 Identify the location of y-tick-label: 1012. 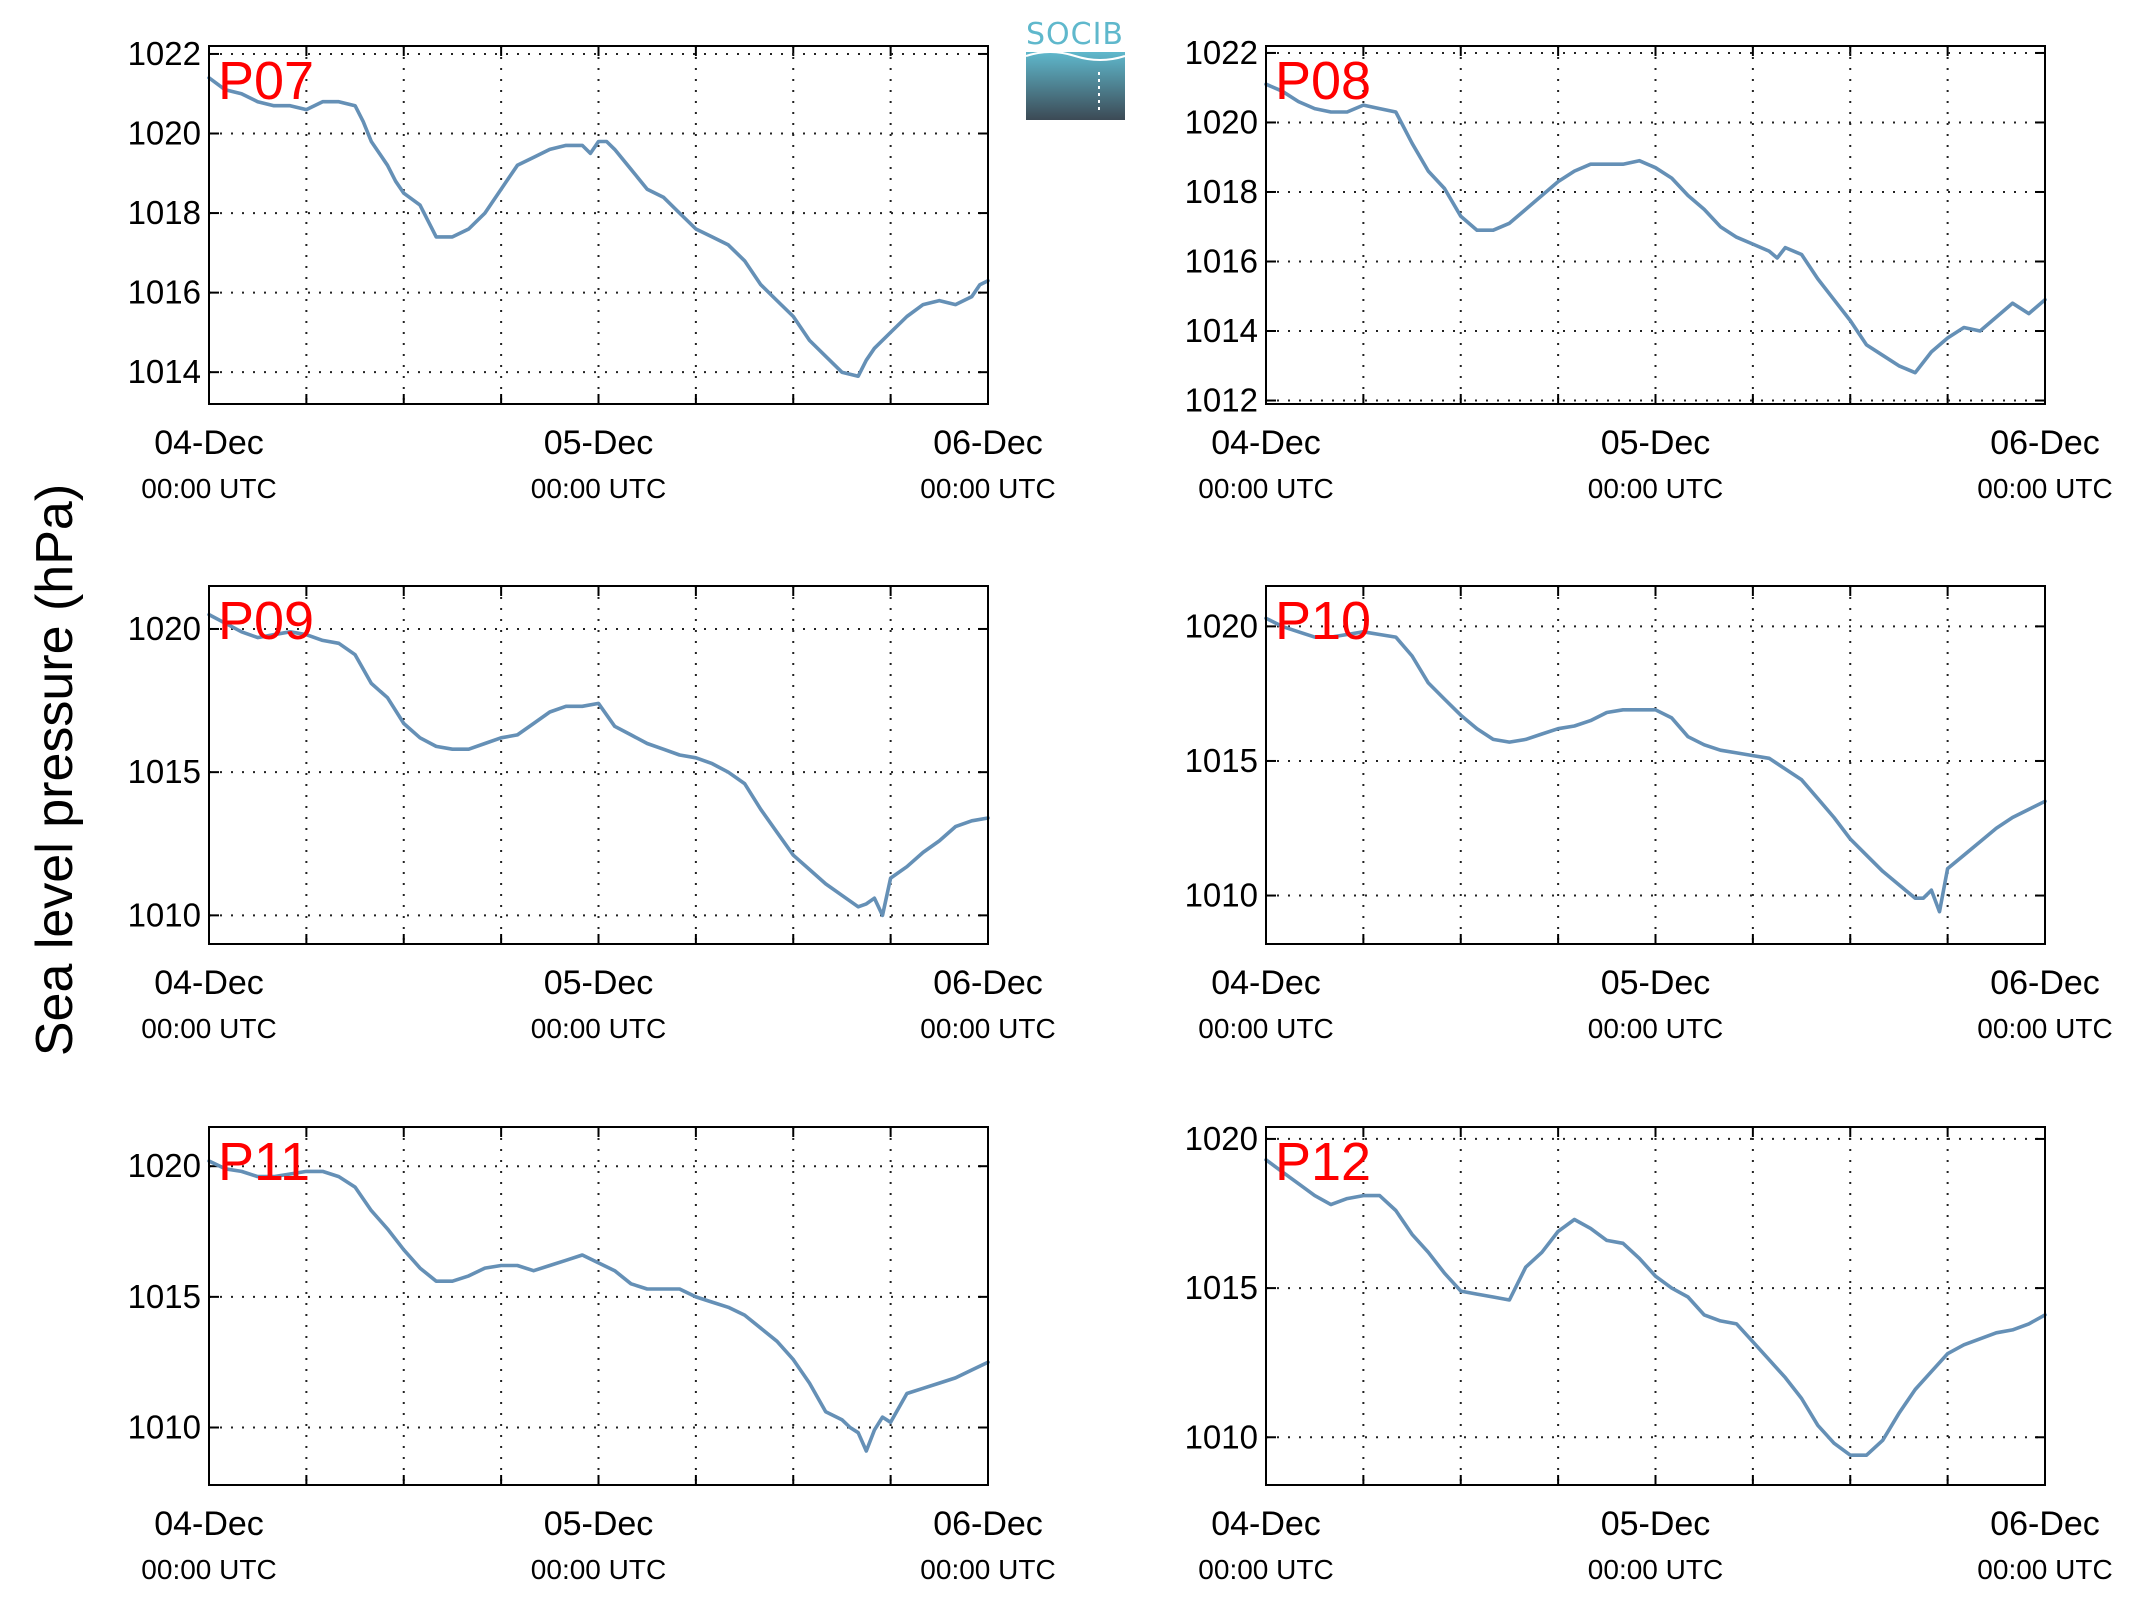
(1221, 400).